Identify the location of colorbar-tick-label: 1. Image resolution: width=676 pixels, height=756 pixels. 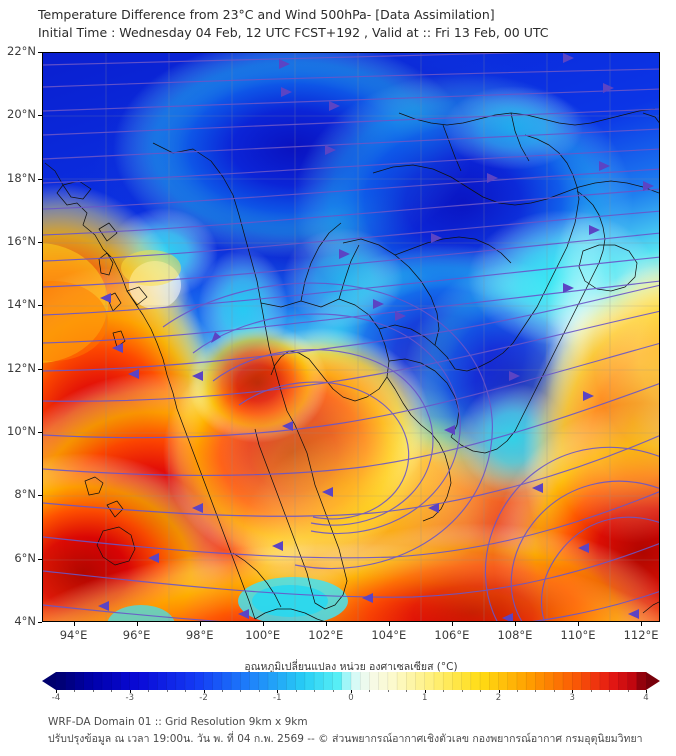
(425, 698).